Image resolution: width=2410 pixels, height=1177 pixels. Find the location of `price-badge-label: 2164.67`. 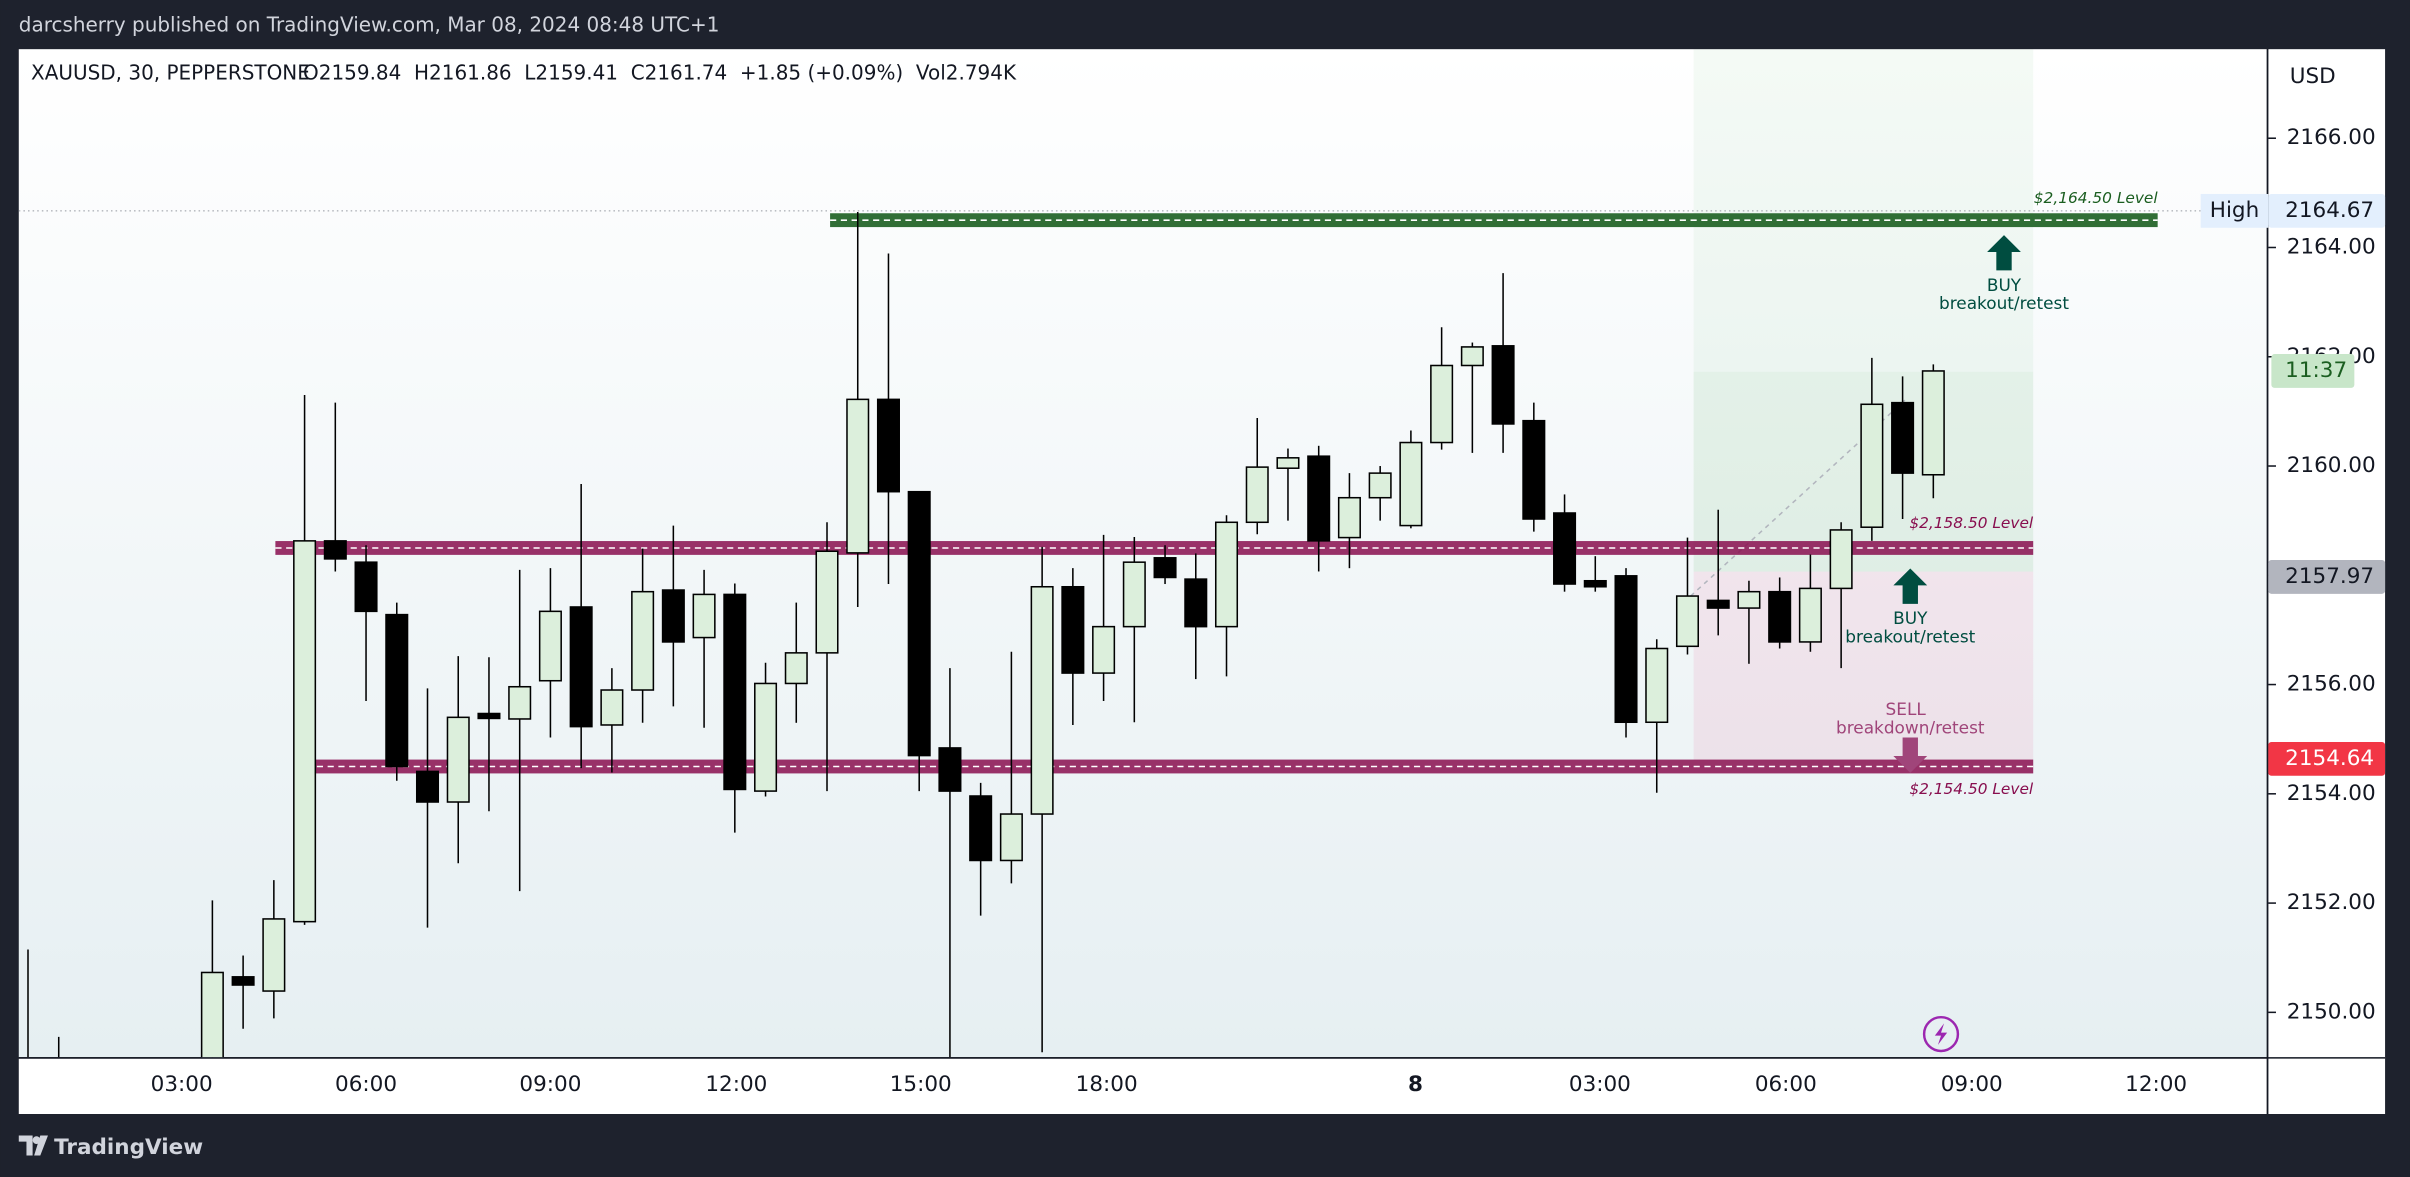

price-badge-label: 2164.67 is located at coordinates (2329, 210).